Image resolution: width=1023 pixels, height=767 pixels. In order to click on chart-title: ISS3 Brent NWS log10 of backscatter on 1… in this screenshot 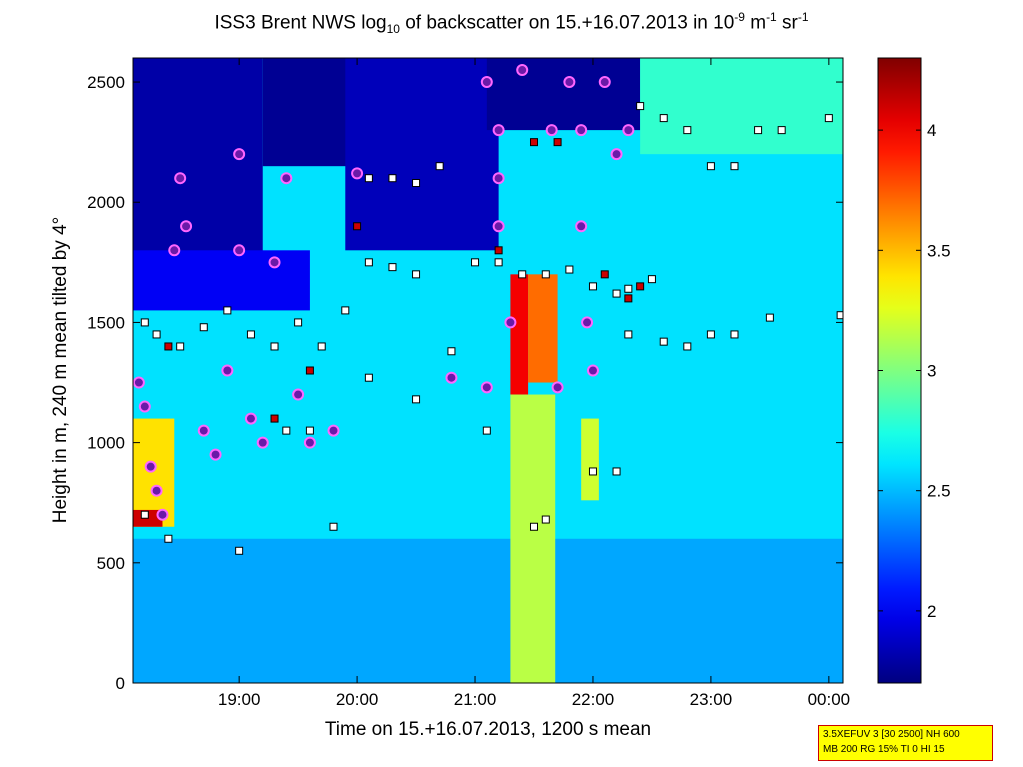, I will do `click(511, 23)`.